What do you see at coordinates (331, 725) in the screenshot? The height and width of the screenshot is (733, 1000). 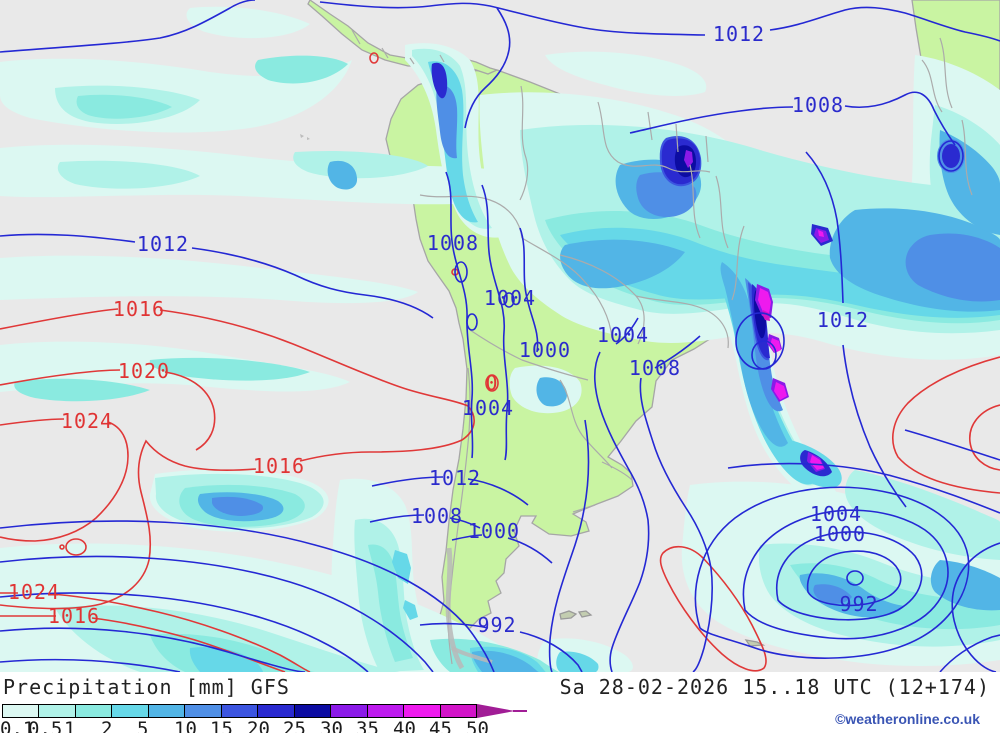 I see `legend-value-label: 30` at bounding box center [331, 725].